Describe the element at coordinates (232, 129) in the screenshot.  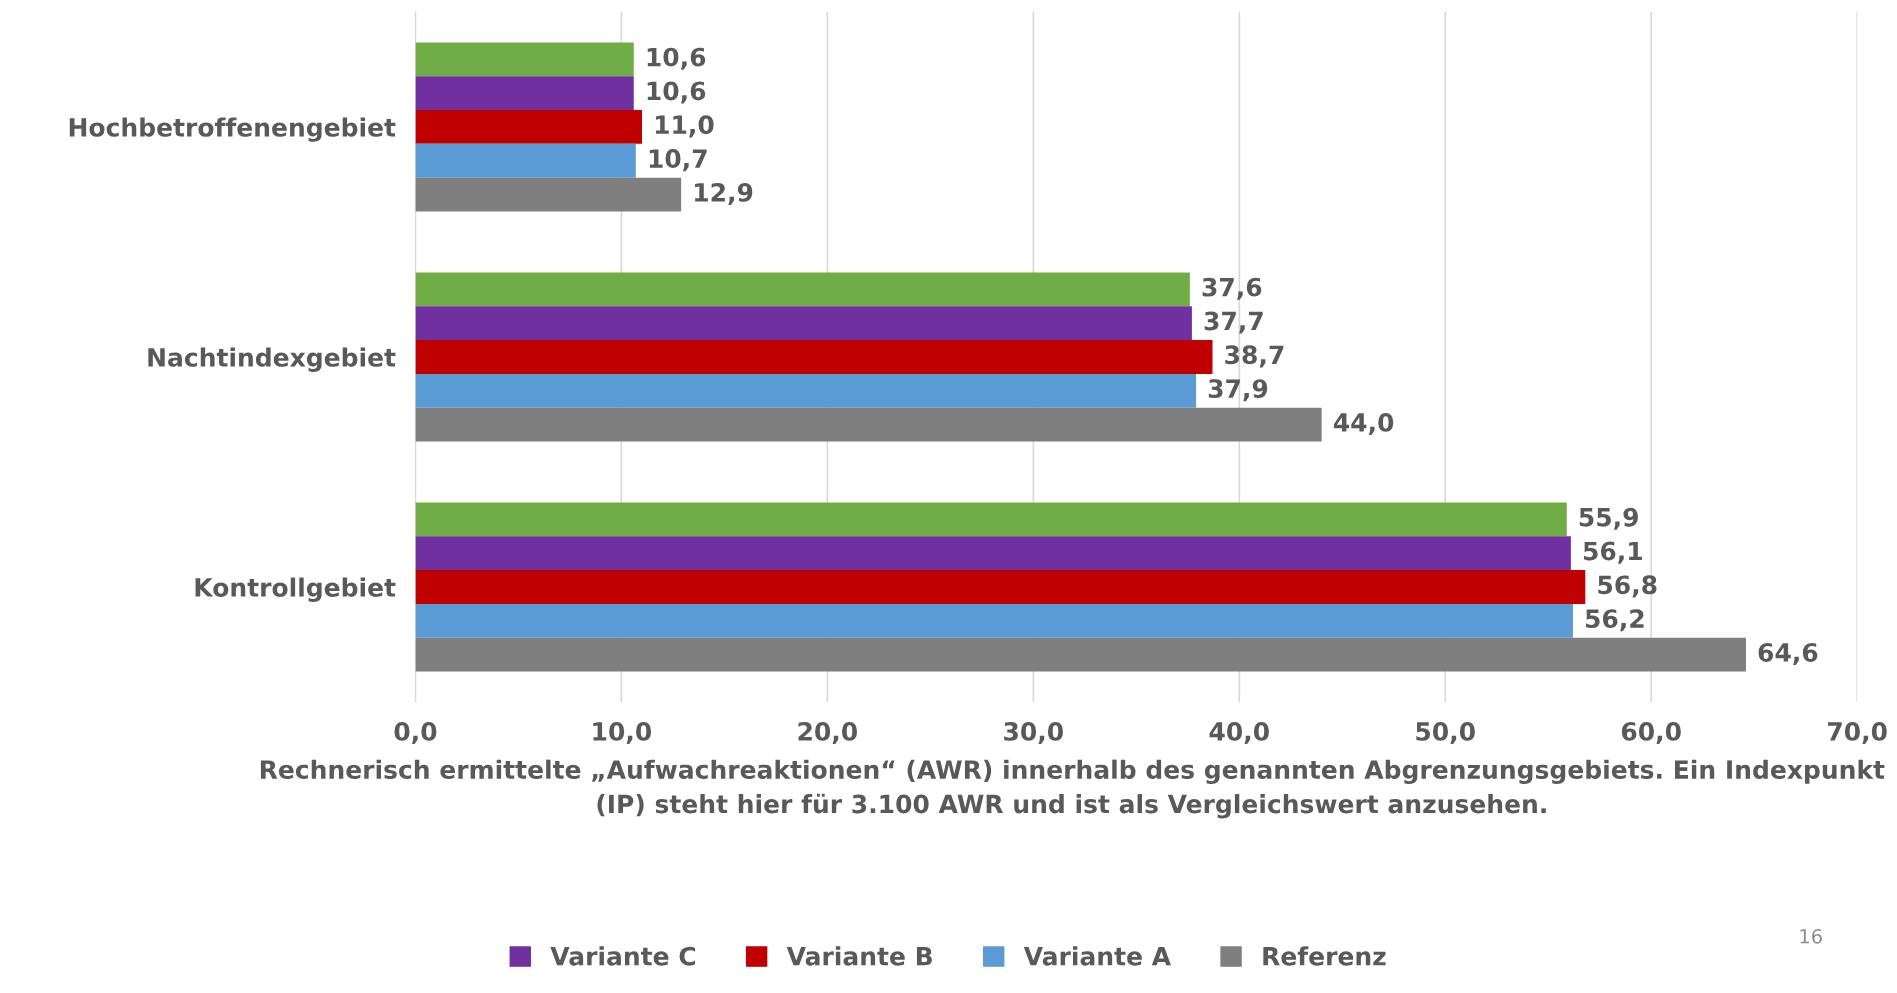
I see `y-tick-label: Hochbetroffenengebiet` at that location.